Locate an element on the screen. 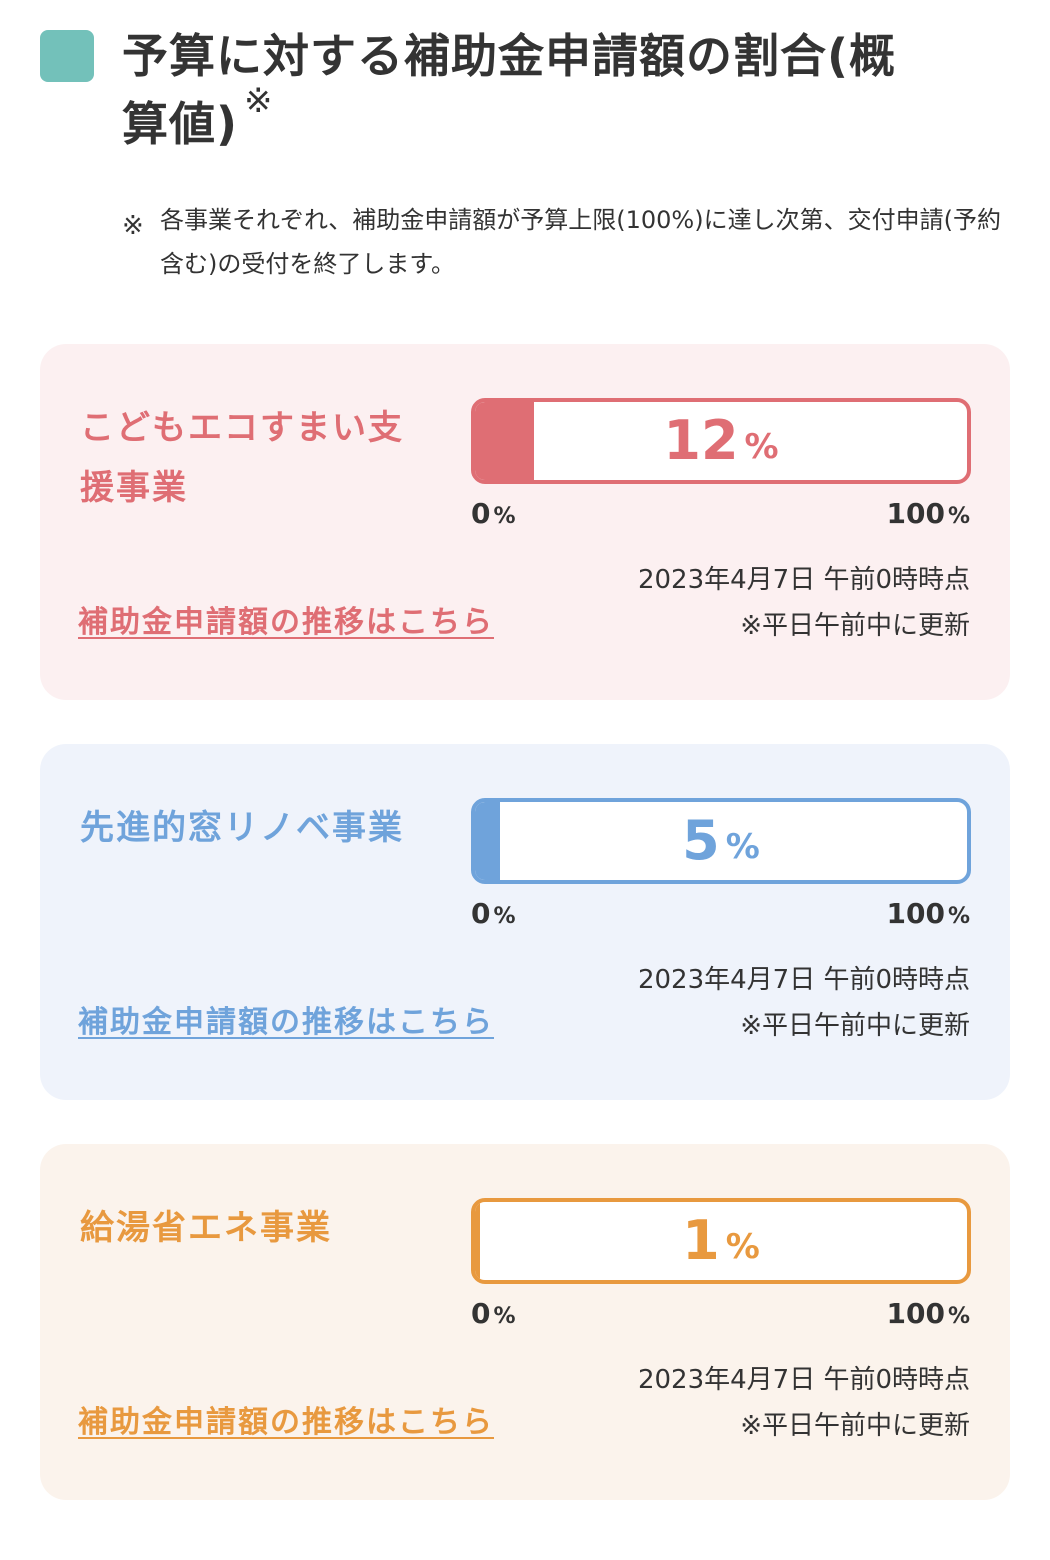  budget-progress-value: 5% is located at coordinates (721, 841).